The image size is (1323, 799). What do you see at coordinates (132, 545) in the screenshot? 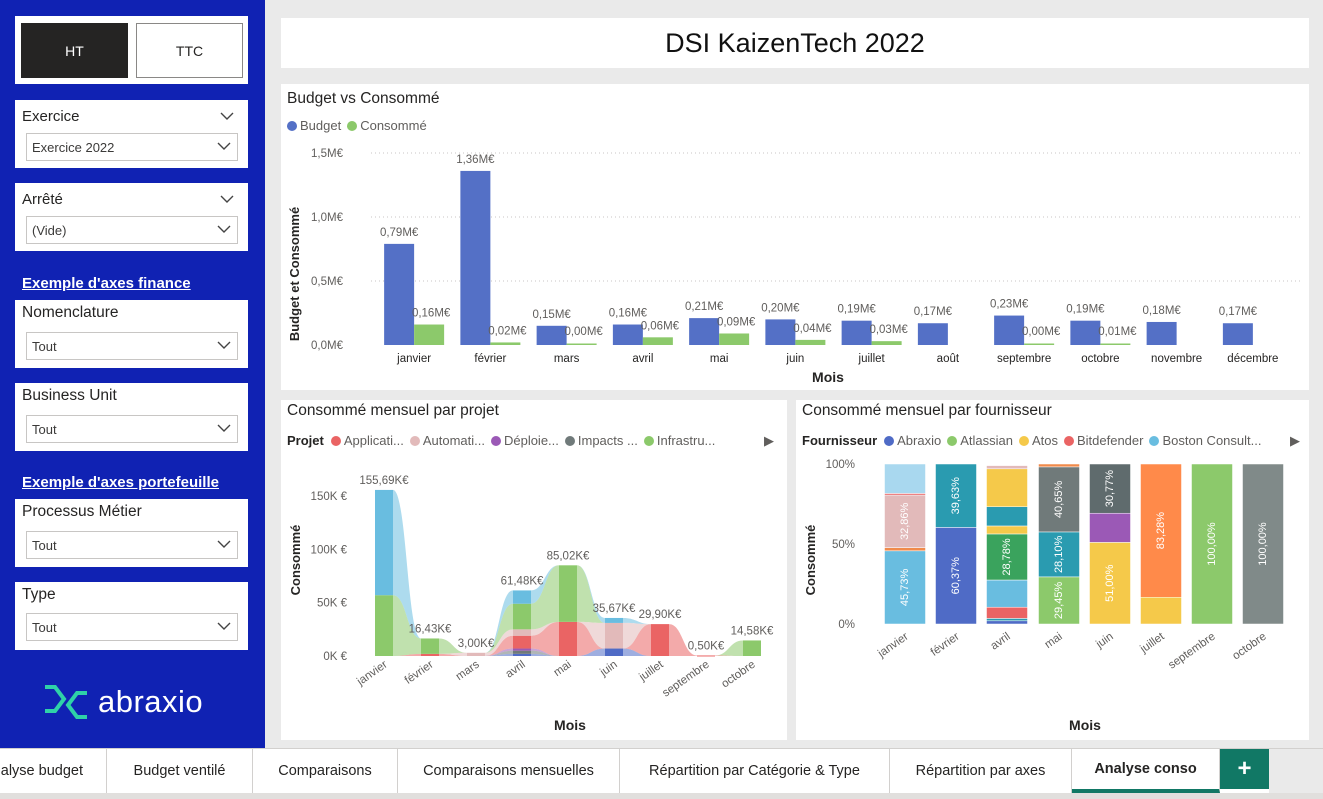
I see `processus-dropdown: Tout` at bounding box center [132, 545].